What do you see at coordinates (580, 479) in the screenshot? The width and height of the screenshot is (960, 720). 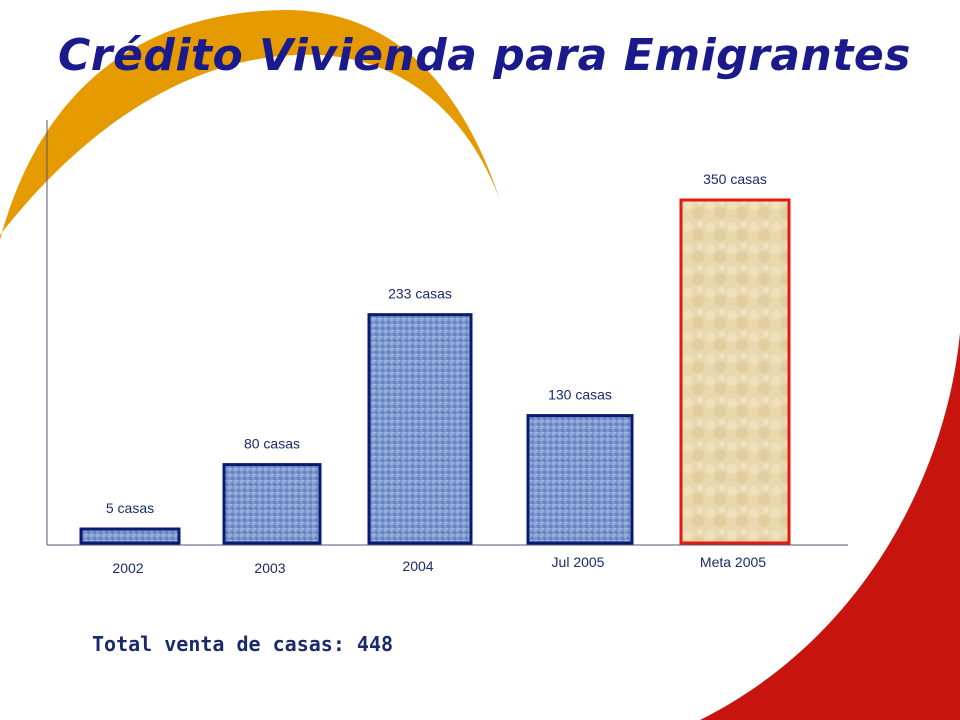 I see `bar-jul-2005` at bounding box center [580, 479].